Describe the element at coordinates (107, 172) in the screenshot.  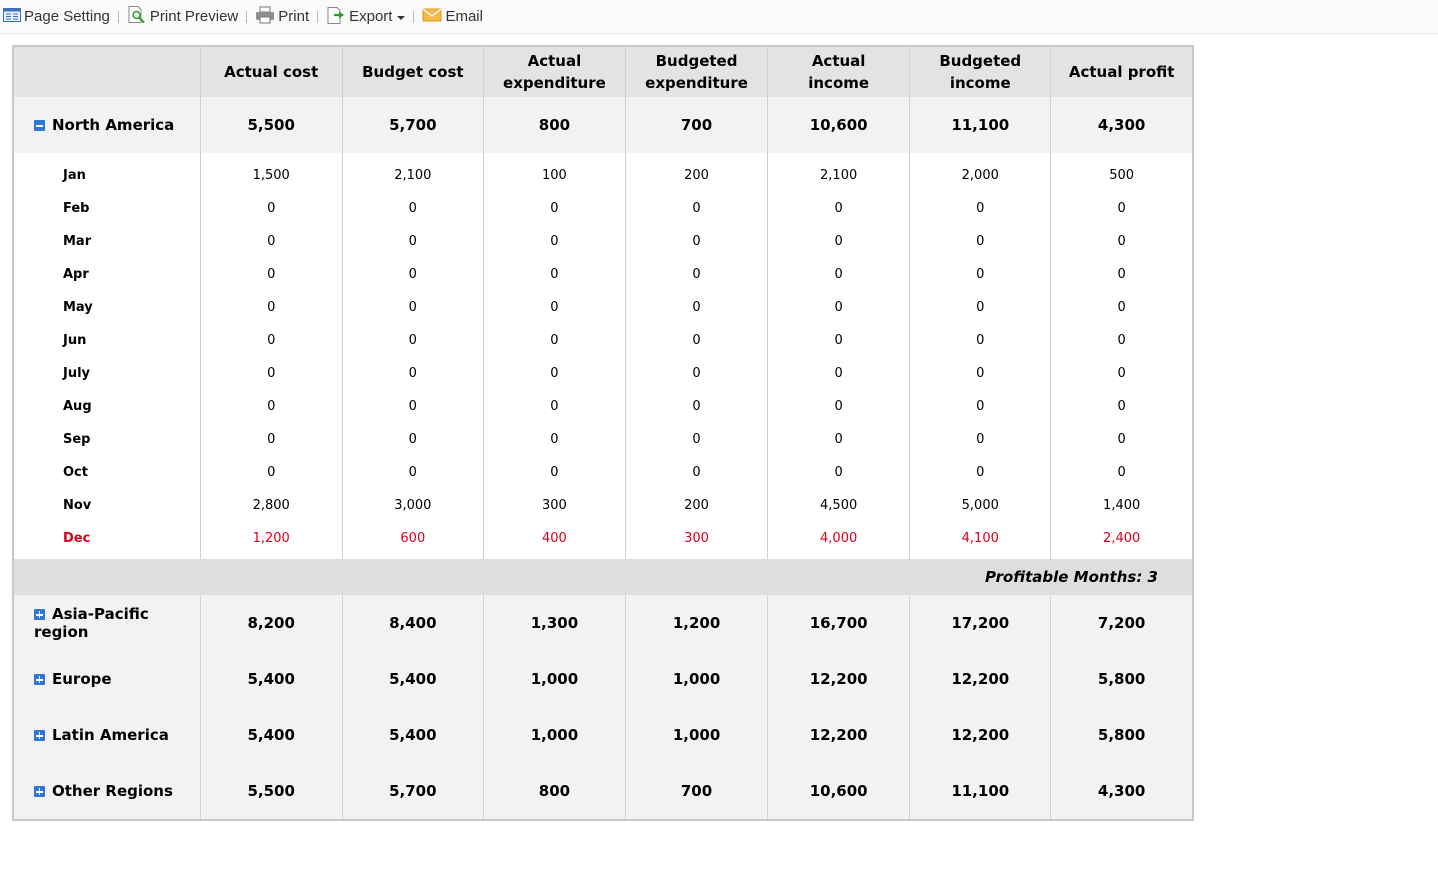
I see `month-name-cell: Jan` at that location.